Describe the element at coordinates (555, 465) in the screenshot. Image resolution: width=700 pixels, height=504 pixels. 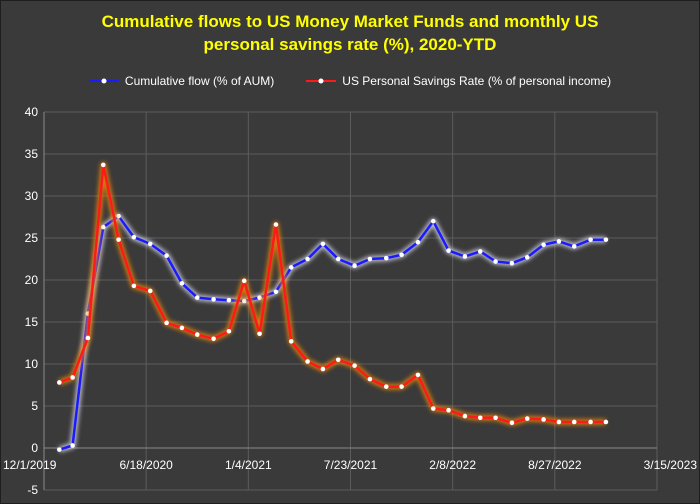
I see `x-tick-label: 8/27/2022` at that location.